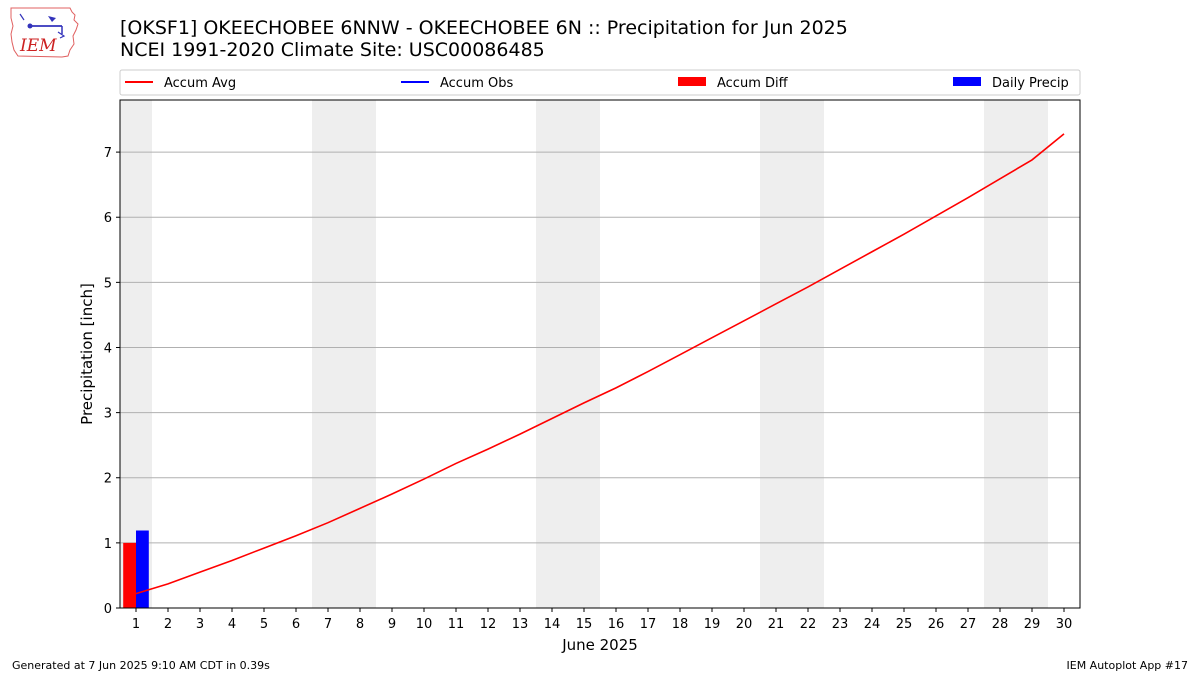 The image size is (1200, 675). I want to click on y-tick-label: 1, so click(108, 544).